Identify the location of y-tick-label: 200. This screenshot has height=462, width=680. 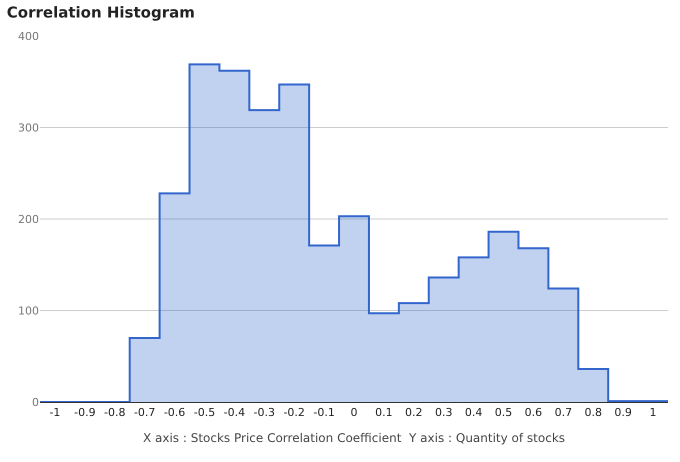
(28, 219).